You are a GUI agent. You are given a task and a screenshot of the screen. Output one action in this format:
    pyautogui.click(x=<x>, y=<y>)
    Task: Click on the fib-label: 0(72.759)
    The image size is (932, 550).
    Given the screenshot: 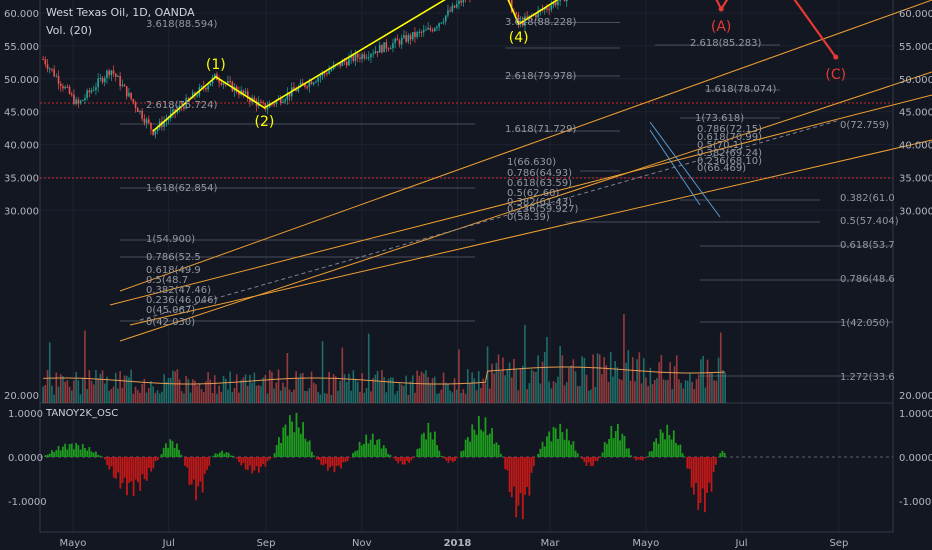 What is the action you would take?
    pyautogui.click(x=864, y=125)
    